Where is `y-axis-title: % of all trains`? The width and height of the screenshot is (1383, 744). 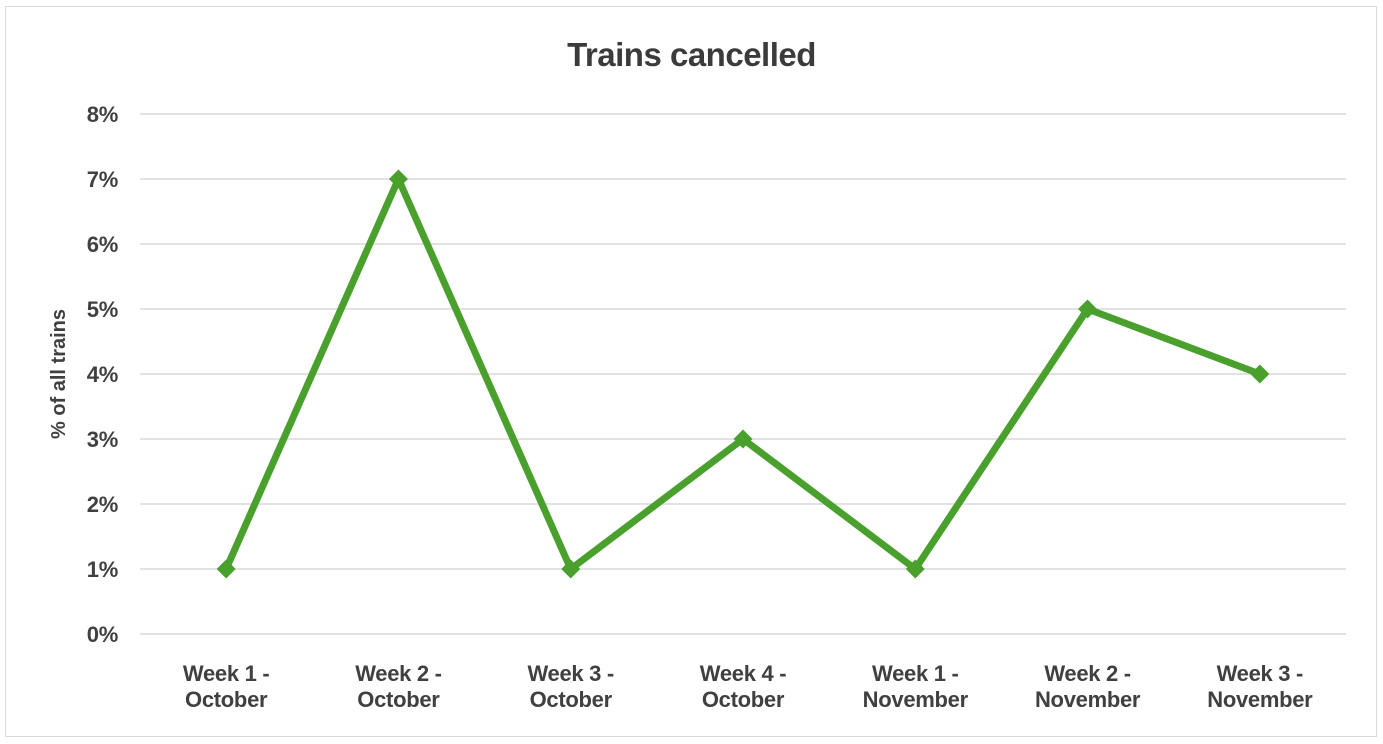
y-axis-title: % of all trains is located at coordinates (59, 374).